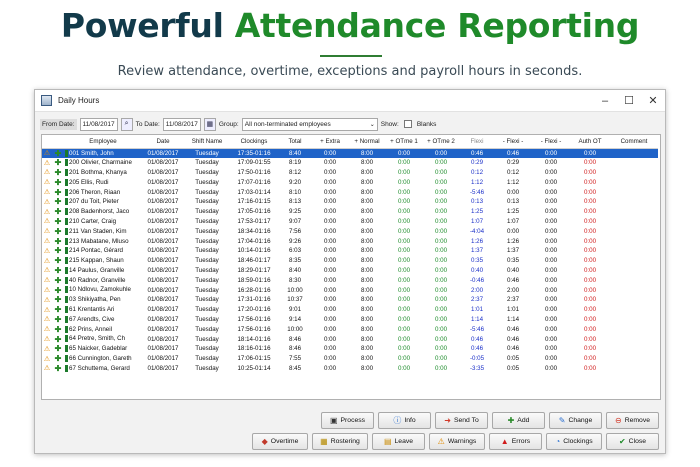 This screenshot has width=700, height=467. Describe the element at coordinates (350, 101) in the screenshot. I see `window-titlebar: Daily Hours – ☐ ✕` at that location.